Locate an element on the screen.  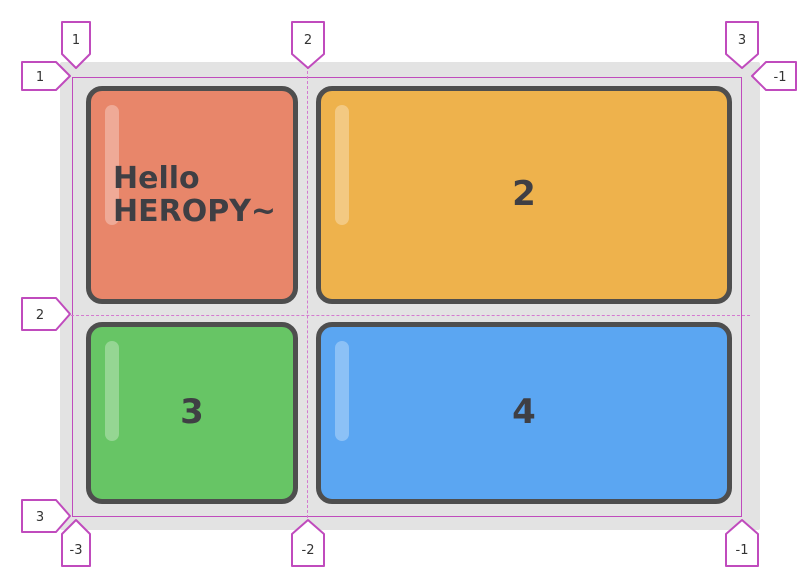
marker-right-neg1 is located at coordinates (774, 76).